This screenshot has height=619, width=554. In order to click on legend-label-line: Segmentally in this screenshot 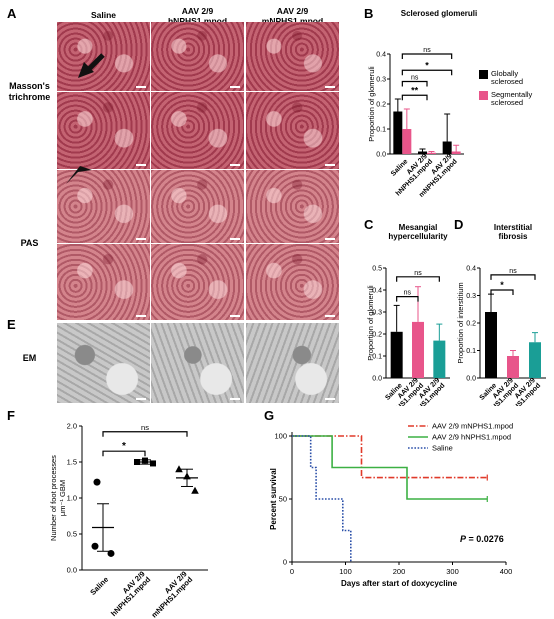, I will do `click(512, 94)`.